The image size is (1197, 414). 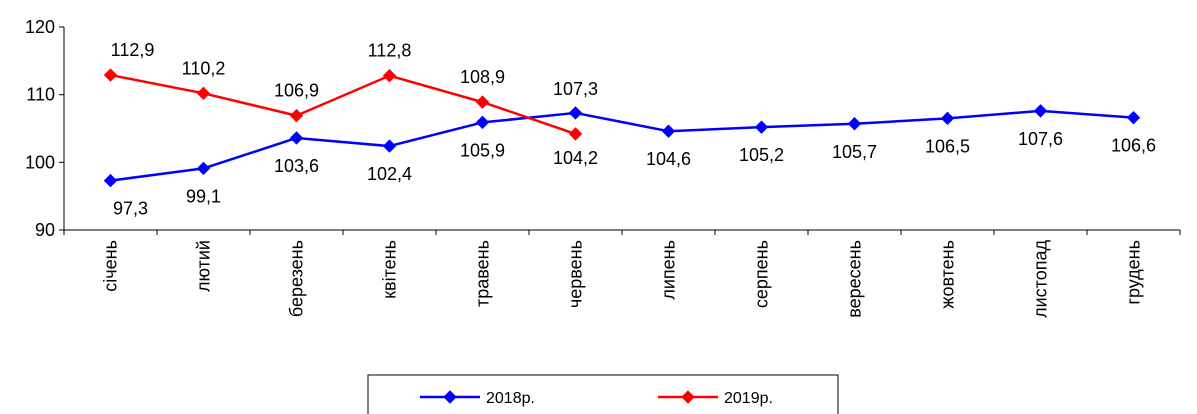 What do you see at coordinates (390, 51) in the screenshot?
I see `data-label-1-3: 112,8` at bounding box center [390, 51].